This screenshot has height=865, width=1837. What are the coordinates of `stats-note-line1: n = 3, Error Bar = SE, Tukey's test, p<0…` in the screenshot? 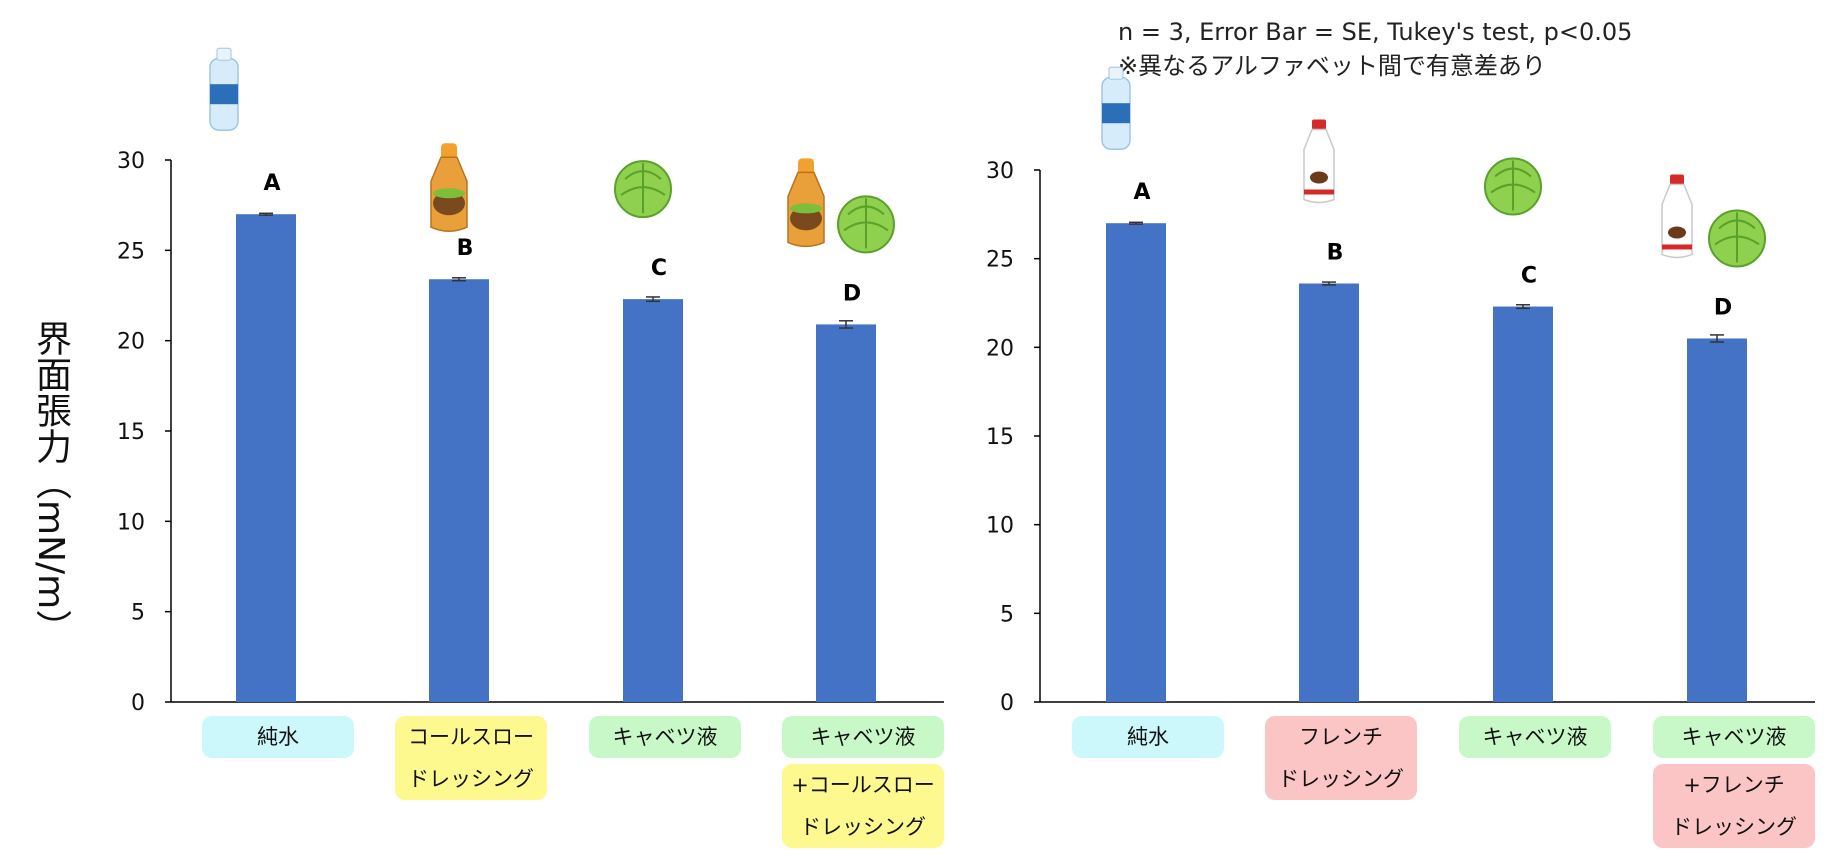 It's located at (1375, 32).